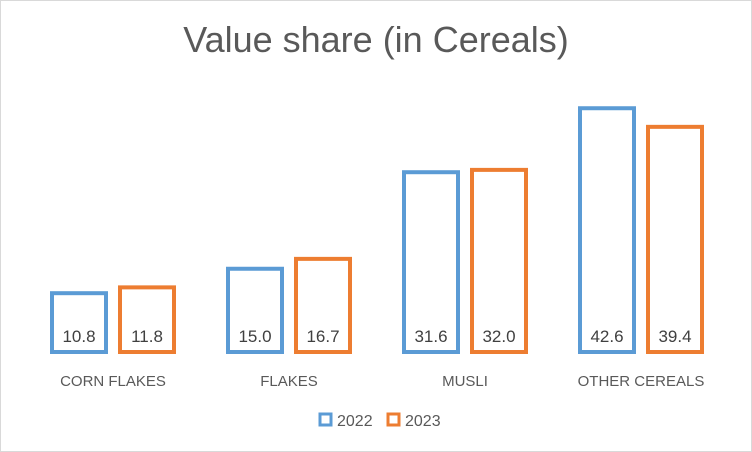 The width and height of the screenshot is (752, 452). What do you see at coordinates (78, 336) in the screenshot?
I see `data-label-2022-0: 10.8` at bounding box center [78, 336].